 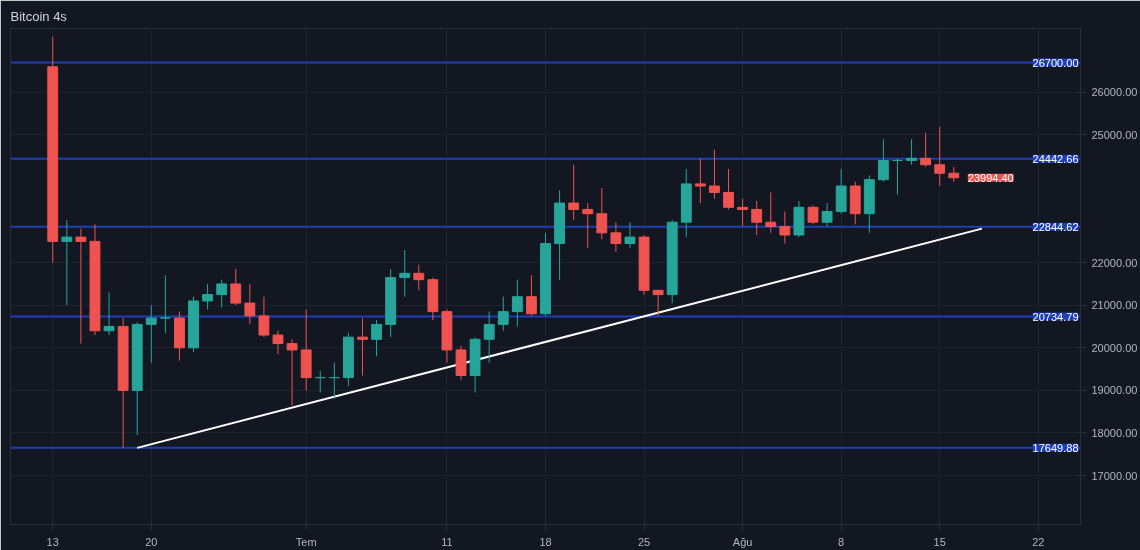 What do you see at coordinates (1114, 305) in the screenshot?
I see `y-tick-label: 21000.00` at bounding box center [1114, 305].